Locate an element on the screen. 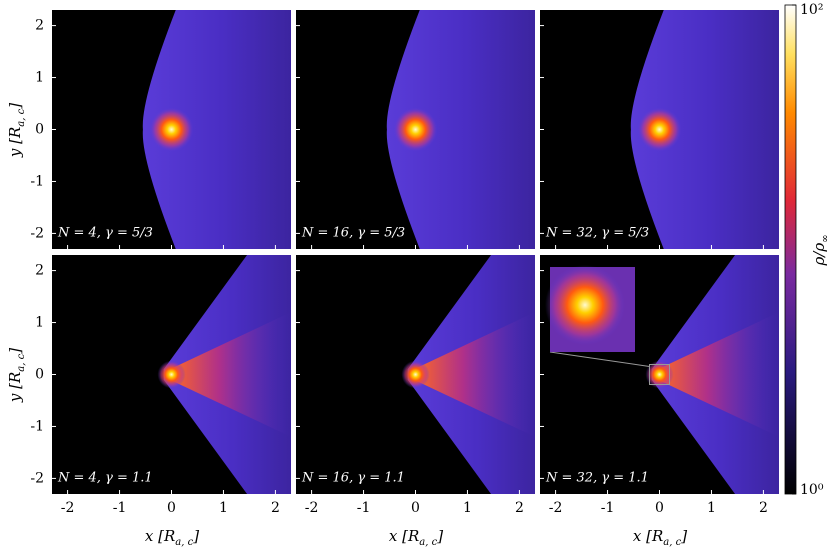 The width and height of the screenshot is (830, 549). colorbar-tick-label: 10² is located at coordinates (811, 10).